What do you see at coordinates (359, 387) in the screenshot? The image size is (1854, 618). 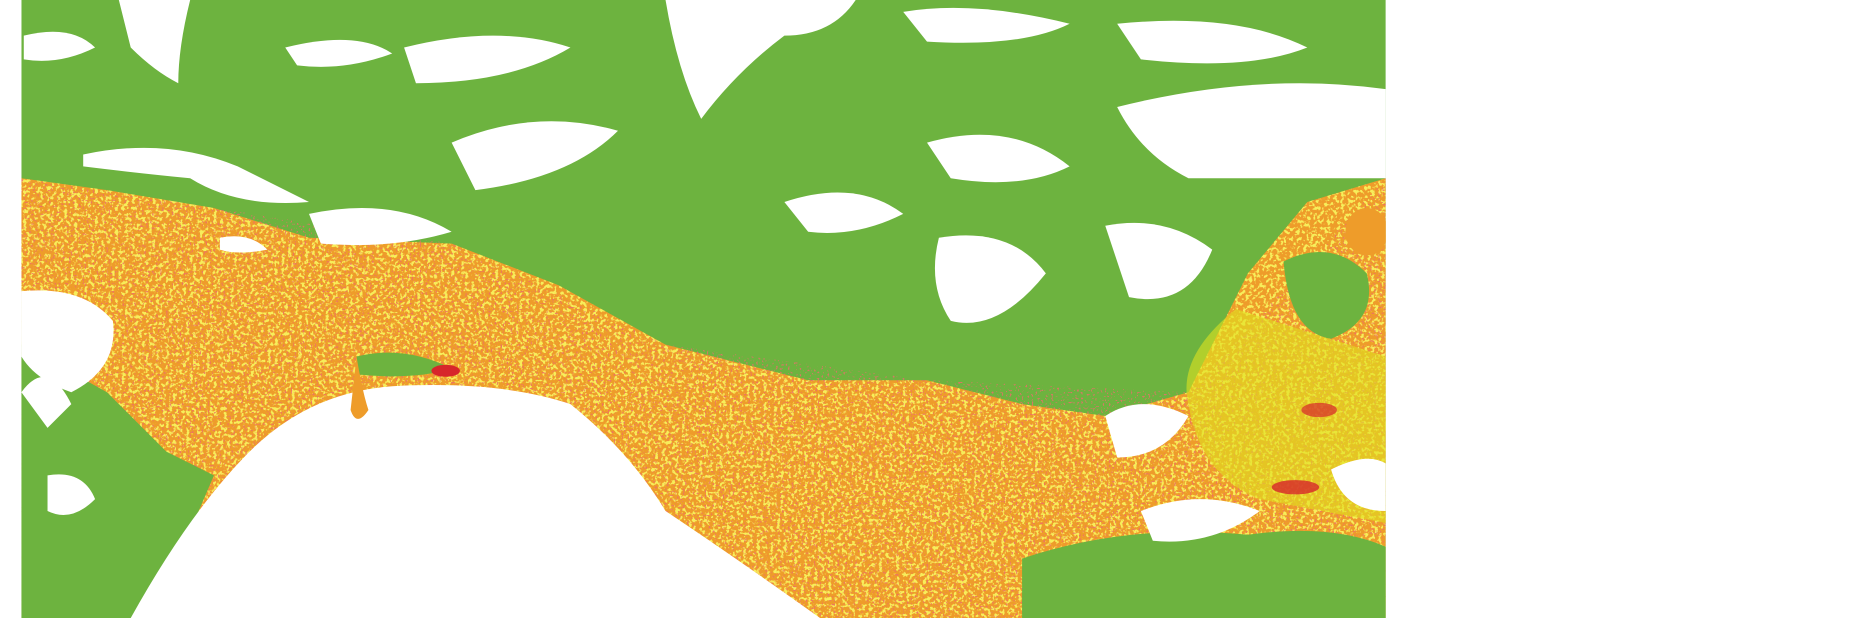 I see `orange-spot` at bounding box center [359, 387].